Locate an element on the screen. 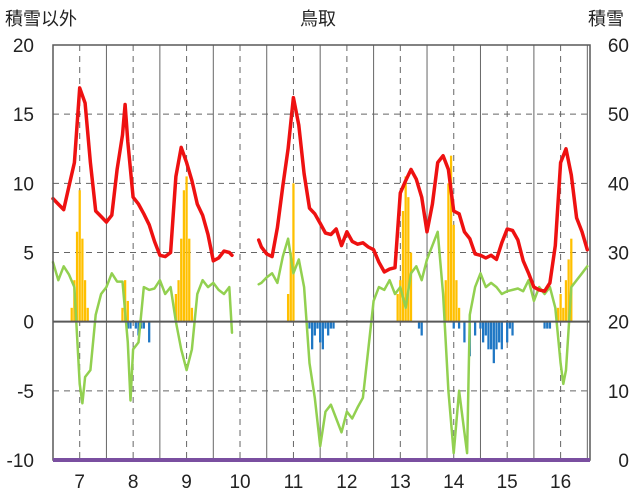  left-tick-label: 20 is located at coordinates (23, 46).